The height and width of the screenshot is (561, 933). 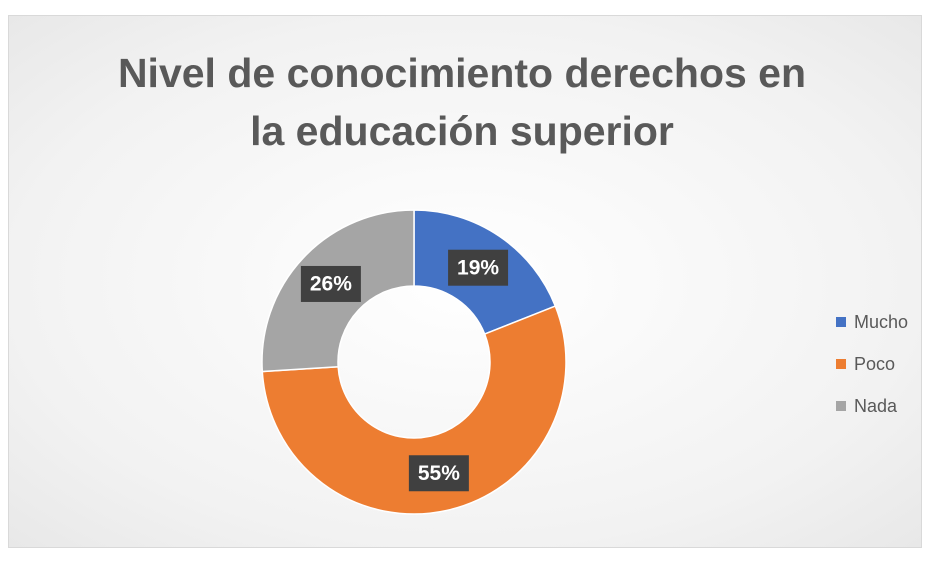 I want to click on data-label: 55%, so click(x=439, y=473).